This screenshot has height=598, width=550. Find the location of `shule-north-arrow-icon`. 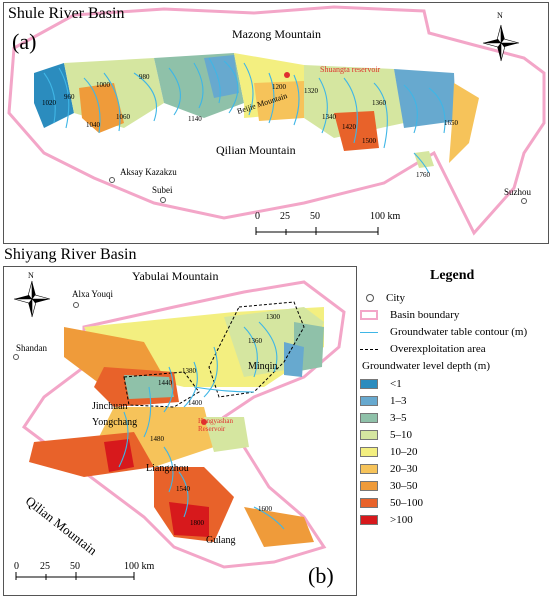

shule-north-arrow-icon is located at coordinates (501, 43).